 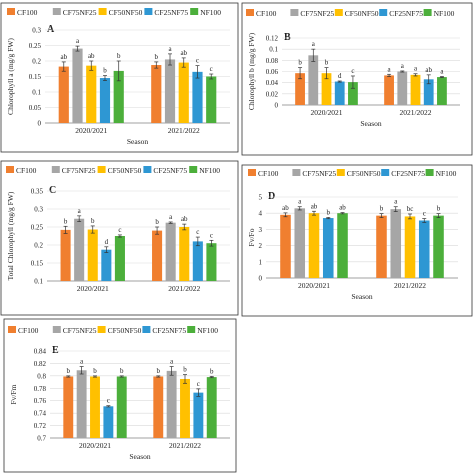 What do you see at coordinates (139, 456) in the screenshot?
I see `x-axis-label: Season` at bounding box center [139, 456].